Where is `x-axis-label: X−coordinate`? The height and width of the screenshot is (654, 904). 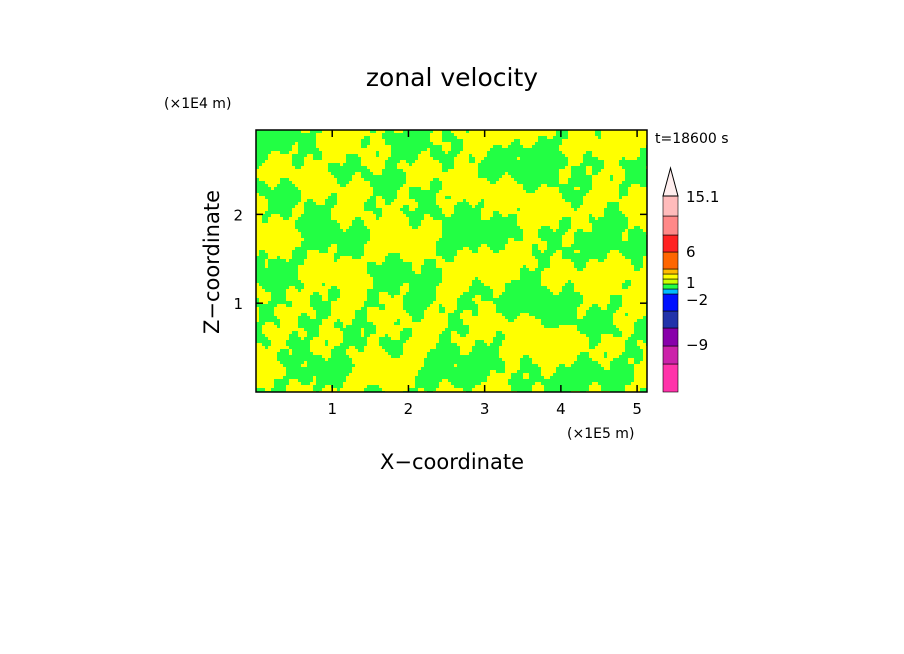
x-axis-label: X−coordinate is located at coordinates (452, 462).